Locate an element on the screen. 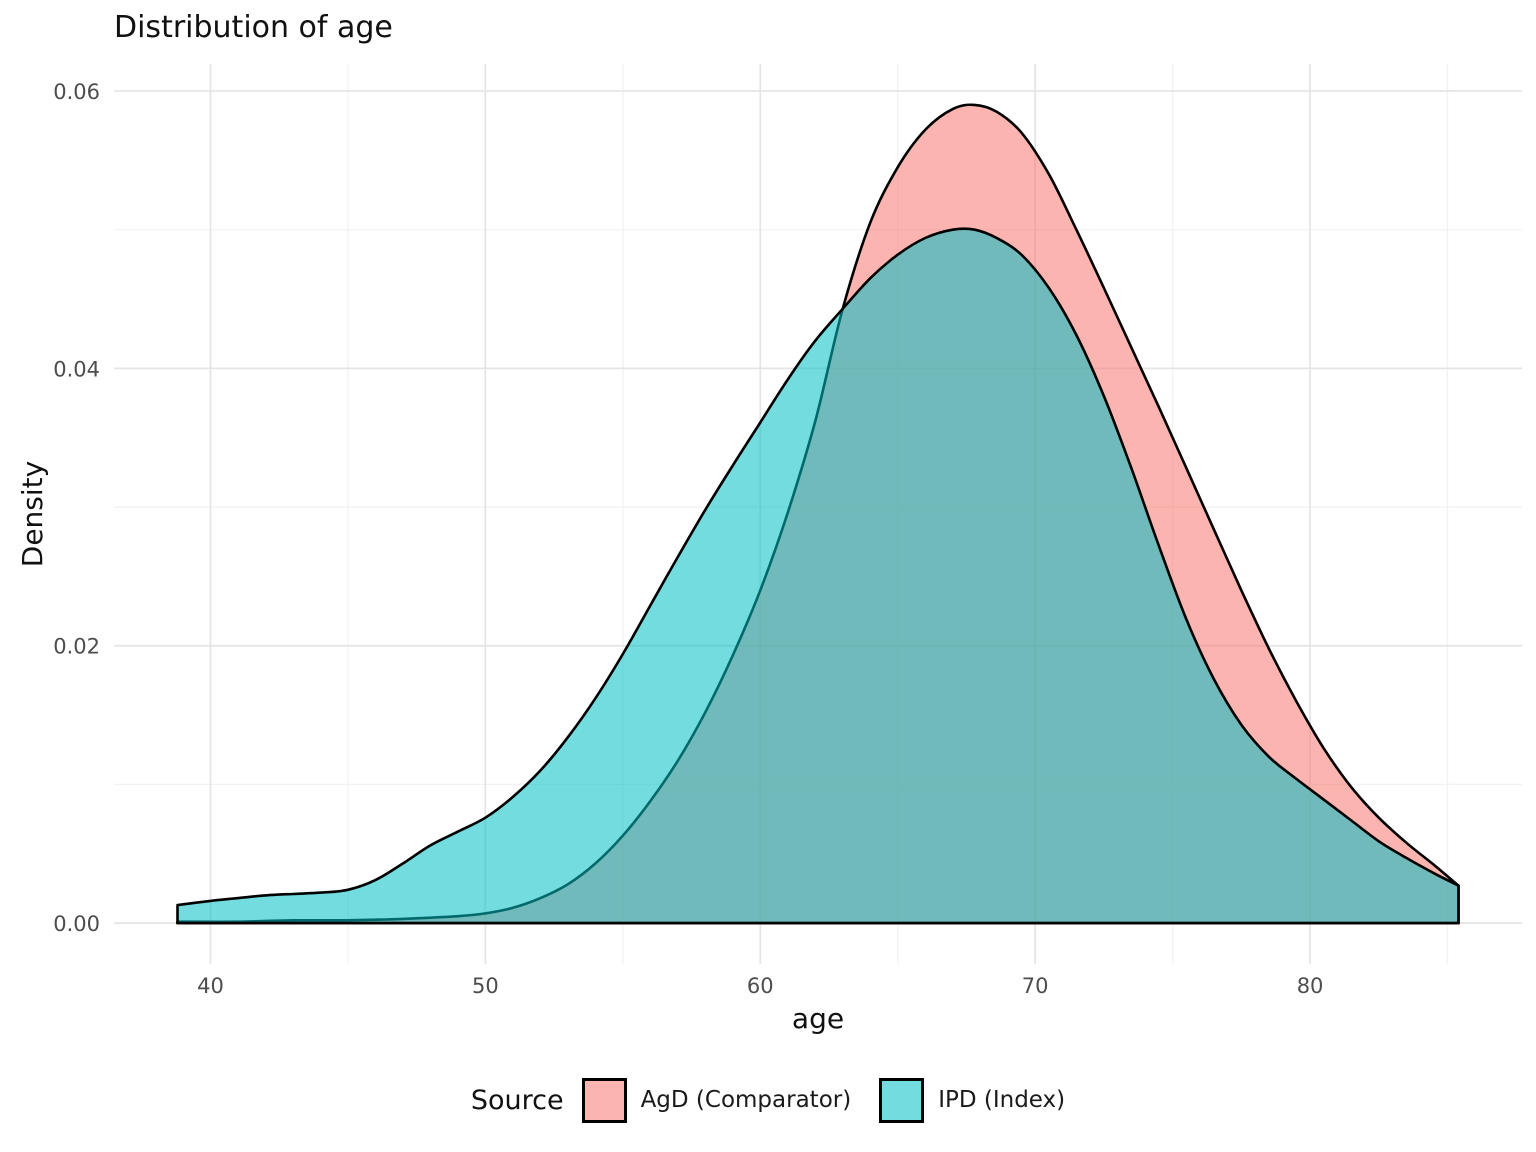 Image resolution: width=1536 pixels, height=1152 pixels. legend-title: Source is located at coordinates (517, 1100).